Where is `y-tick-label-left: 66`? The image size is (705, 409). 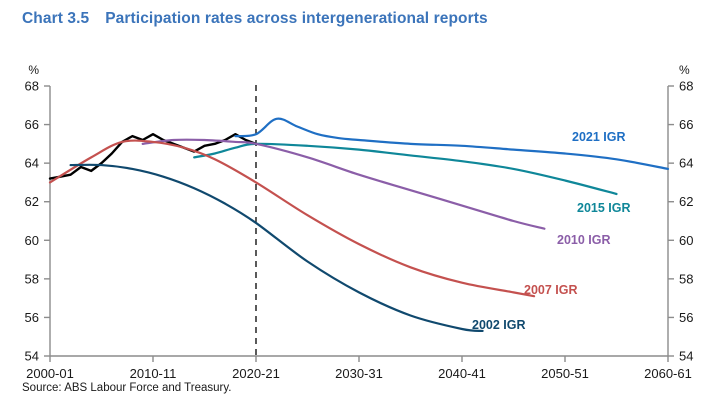
y-tick-label-left: 66 is located at coordinates (32, 124).